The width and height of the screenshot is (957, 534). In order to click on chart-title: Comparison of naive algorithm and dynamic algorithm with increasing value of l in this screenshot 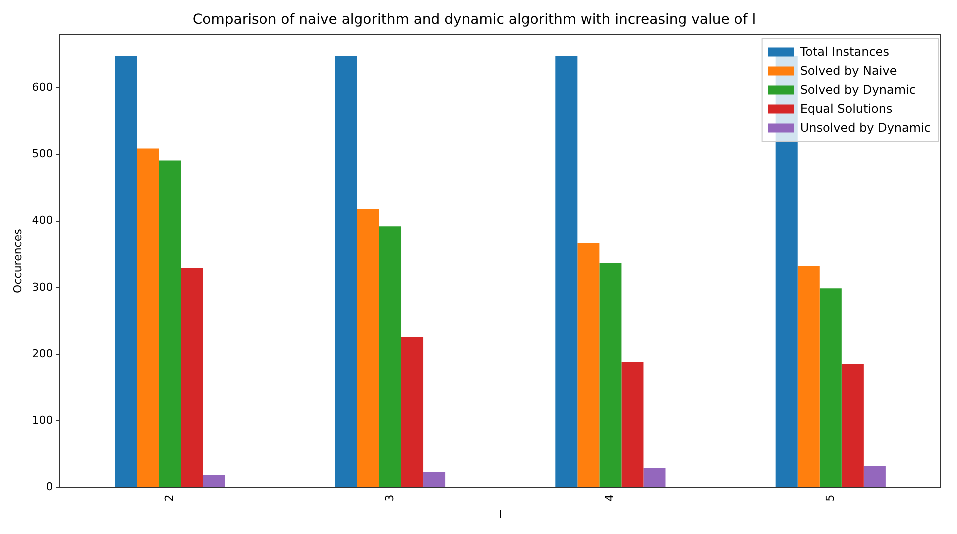, I will do `click(474, 20)`.